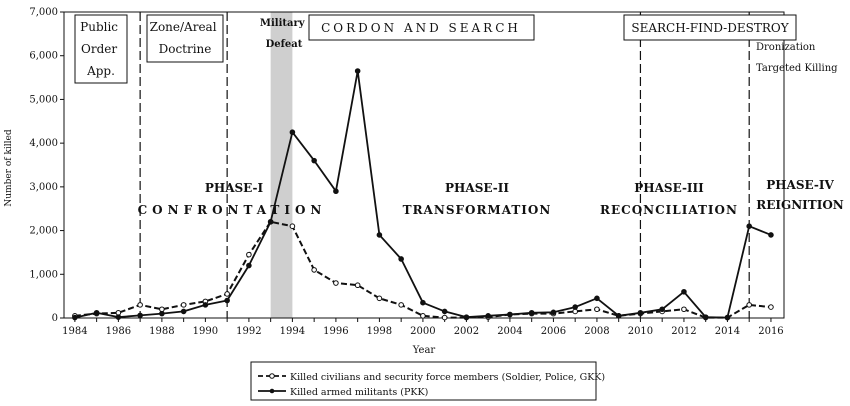 Image resolution: width=850 pixels, height=406 pixels. What do you see at coordinates (424, 350) in the screenshot?
I see `x-axis-label: Year` at bounding box center [424, 350].